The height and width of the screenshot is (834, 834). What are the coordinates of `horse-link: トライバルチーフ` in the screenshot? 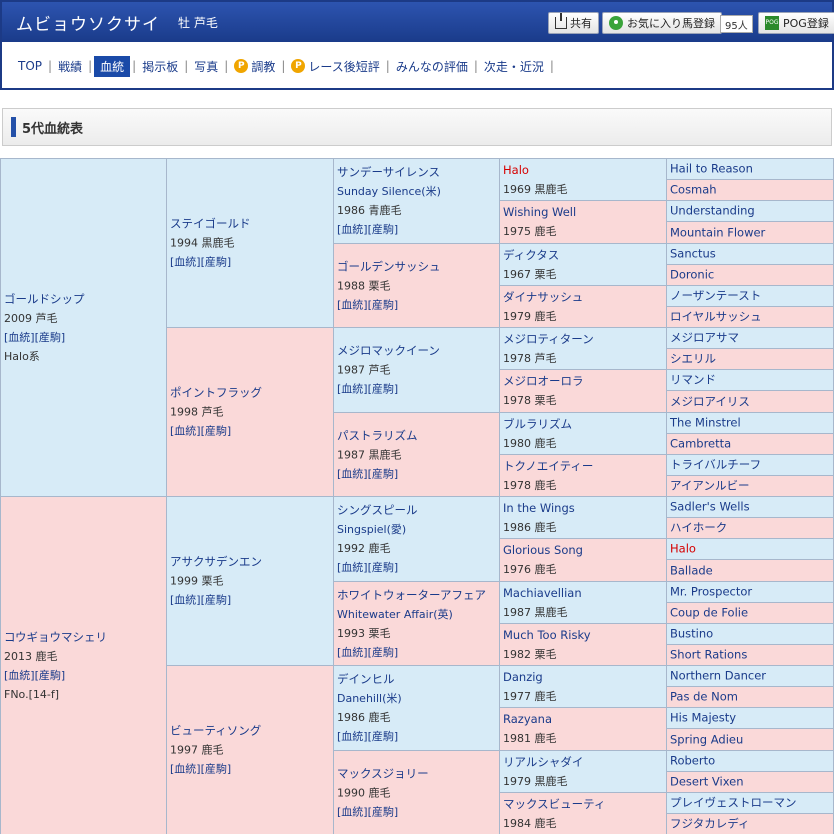 It's located at (716, 464).